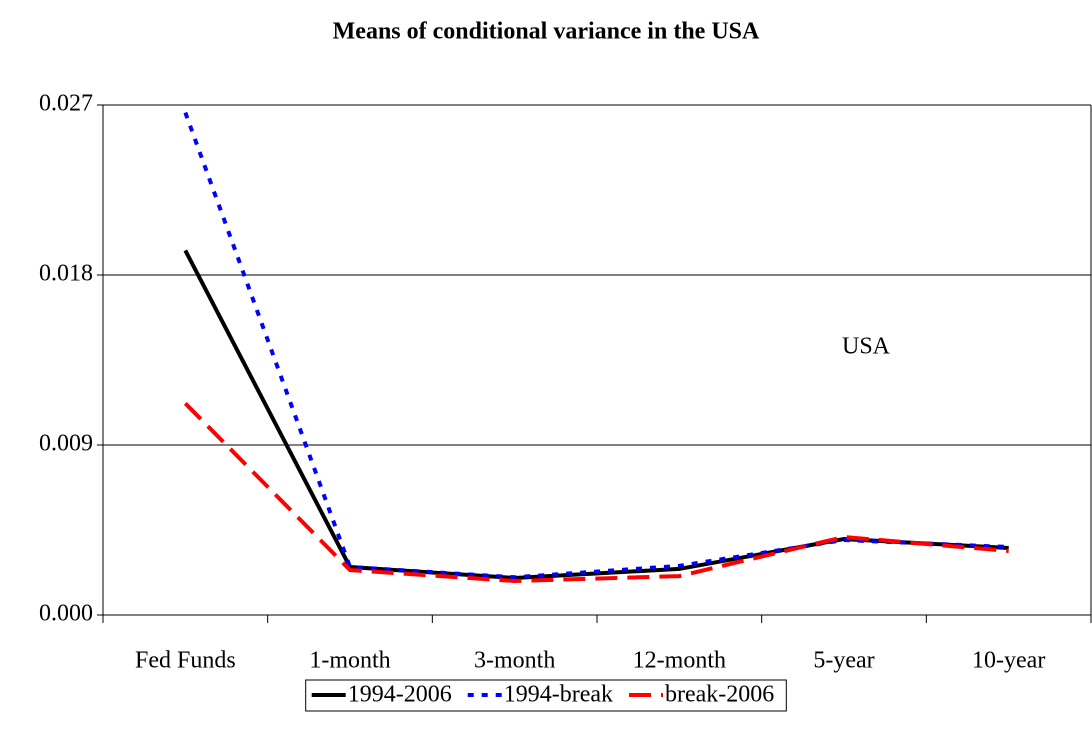  I want to click on x-tick-label: 12-month, so click(679, 661).